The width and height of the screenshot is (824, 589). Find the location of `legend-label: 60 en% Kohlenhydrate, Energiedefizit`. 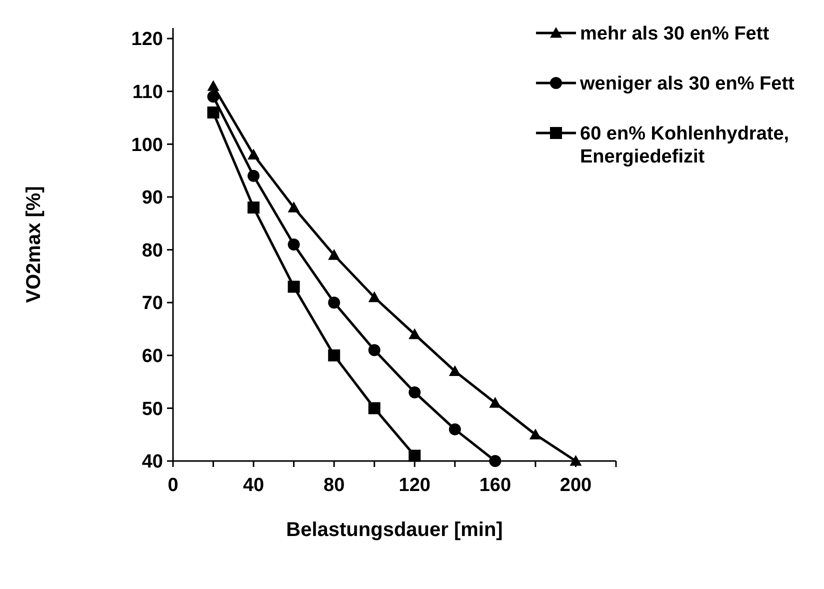

legend-label: 60 en% Kohlenhydrate, Energiedefizit is located at coordinates (685, 146).